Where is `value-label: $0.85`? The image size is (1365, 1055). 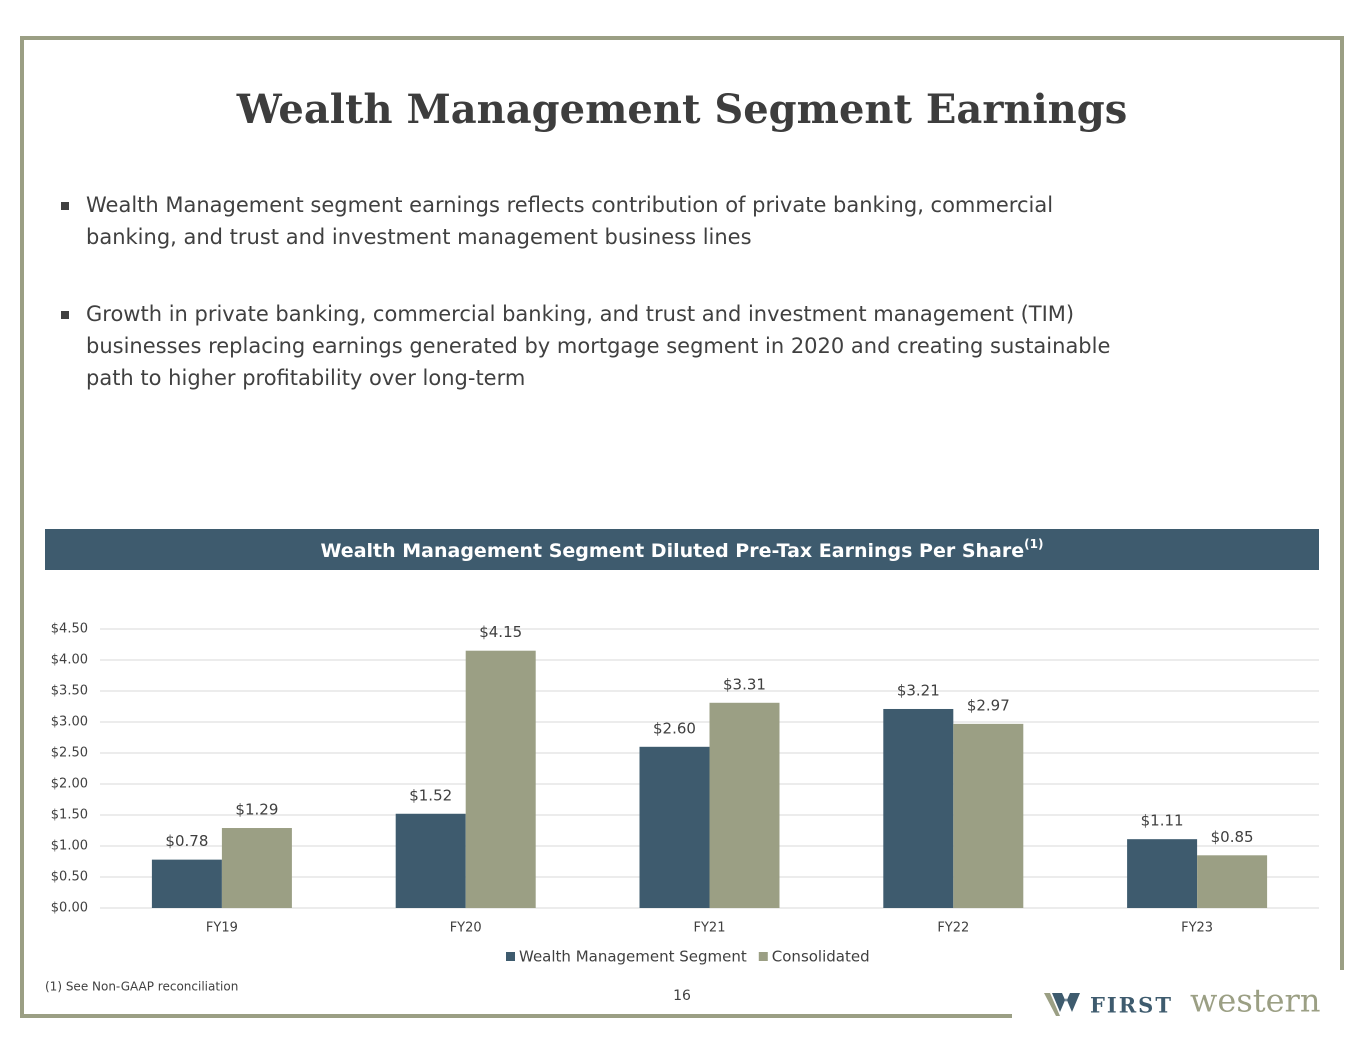
value-label: $0.85 is located at coordinates (1232, 837).